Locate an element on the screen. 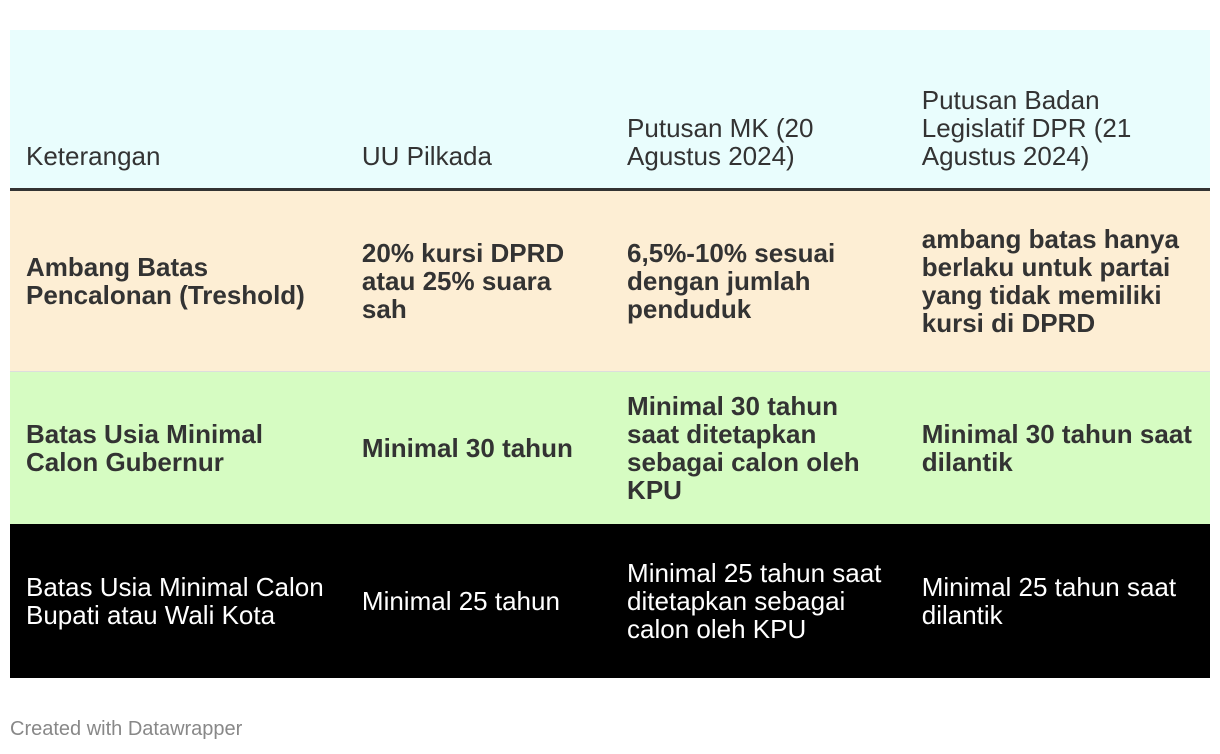 This screenshot has width=1220, height=754. table-cell: Batas Usia Minimal Calon Gubernur is located at coordinates (178, 447).